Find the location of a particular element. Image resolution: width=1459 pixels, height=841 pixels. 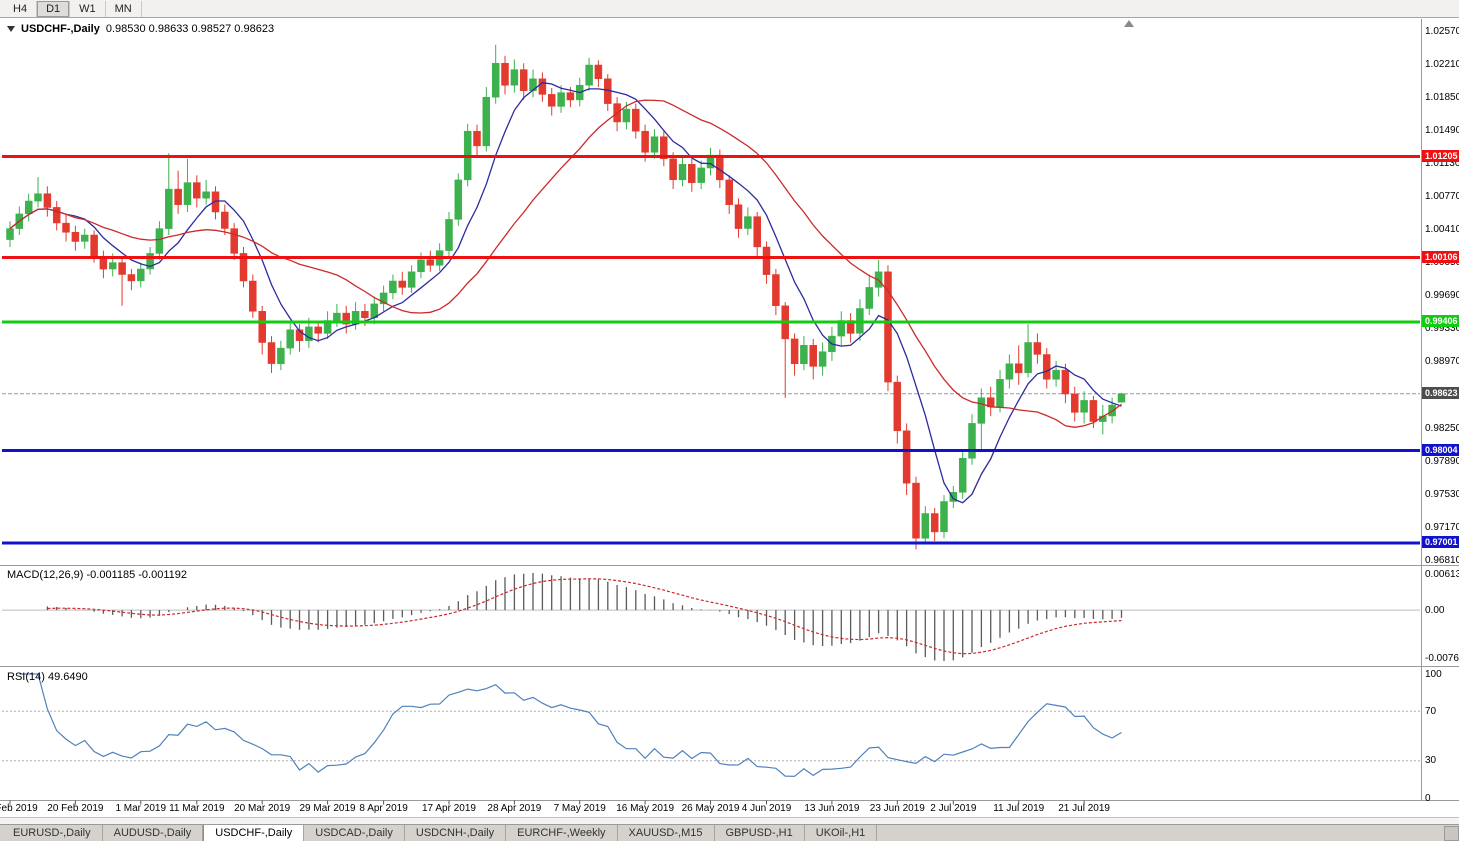

timeframe-button-mn: MN is located at coordinates (124, 8).